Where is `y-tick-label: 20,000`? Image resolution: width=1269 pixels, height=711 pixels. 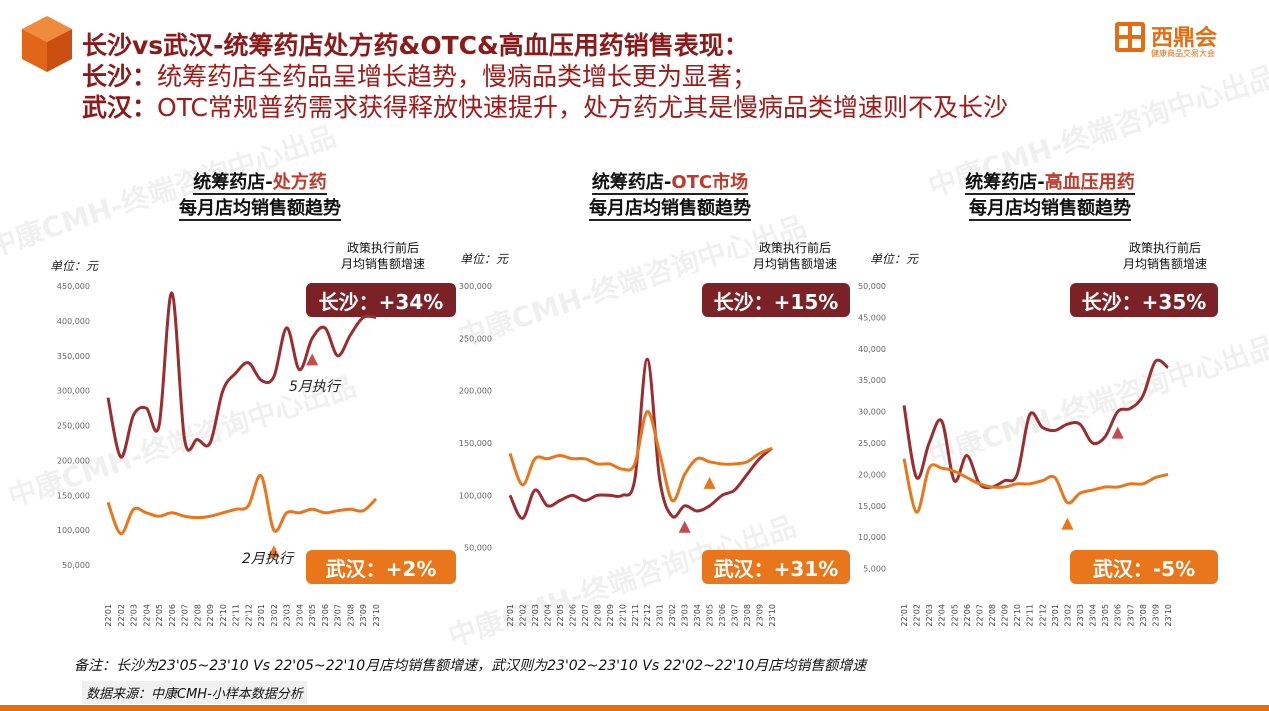
y-tick-label: 20,000 is located at coordinates (872, 474).